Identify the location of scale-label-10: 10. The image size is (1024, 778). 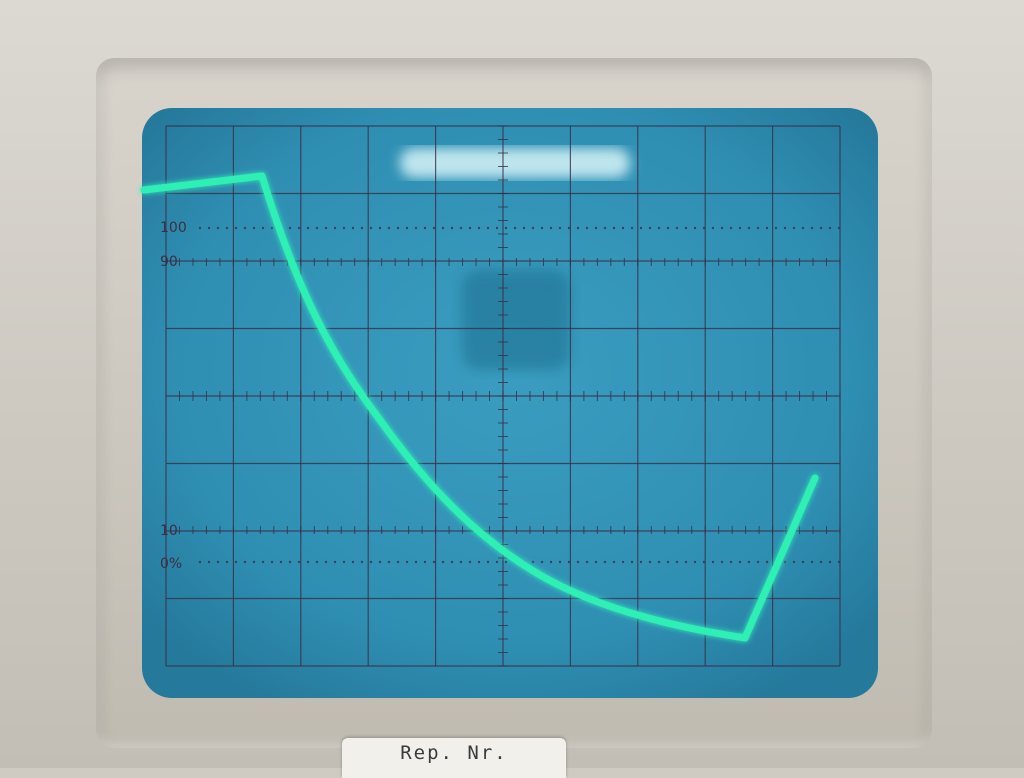
(169, 531).